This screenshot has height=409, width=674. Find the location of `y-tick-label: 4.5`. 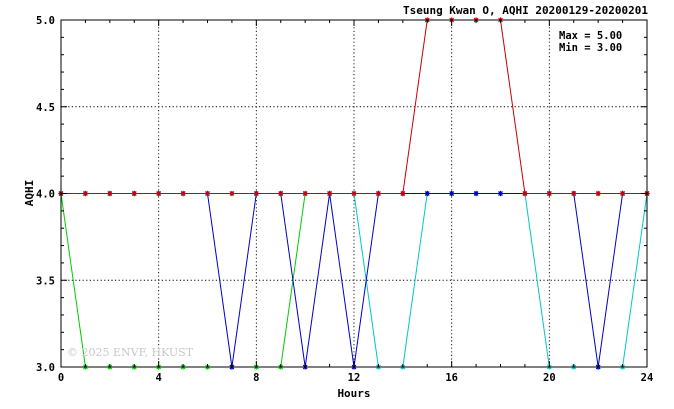

y-tick-label: 4.5 is located at coordinates (45, 108).